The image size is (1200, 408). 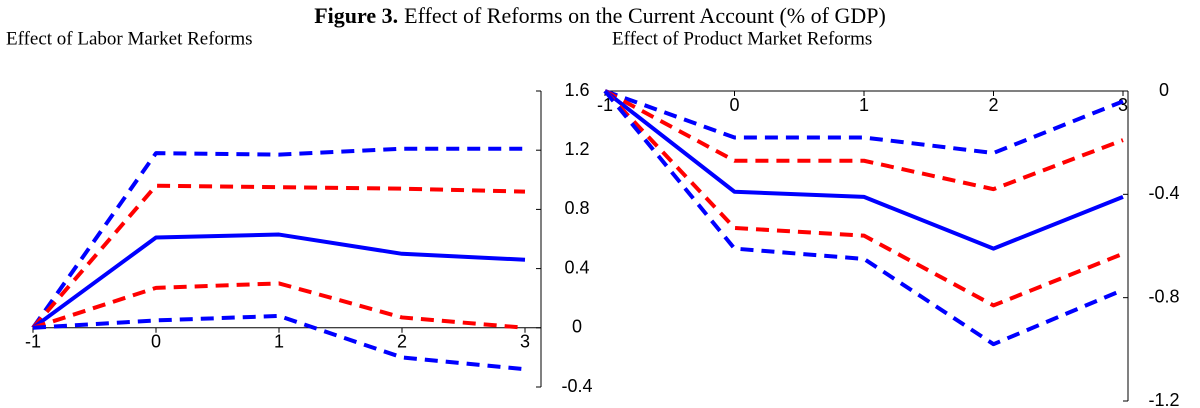 I want to click on y-tick-label: 0.4, so click(x=576, y=267).